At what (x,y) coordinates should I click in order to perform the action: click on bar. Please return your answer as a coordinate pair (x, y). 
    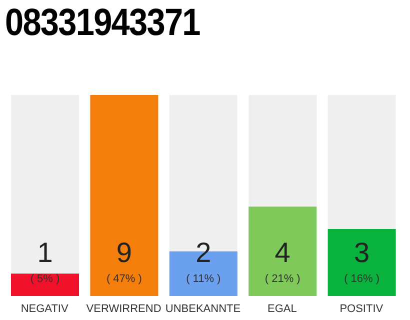
    Looking at the image, I should click on (45, 285).